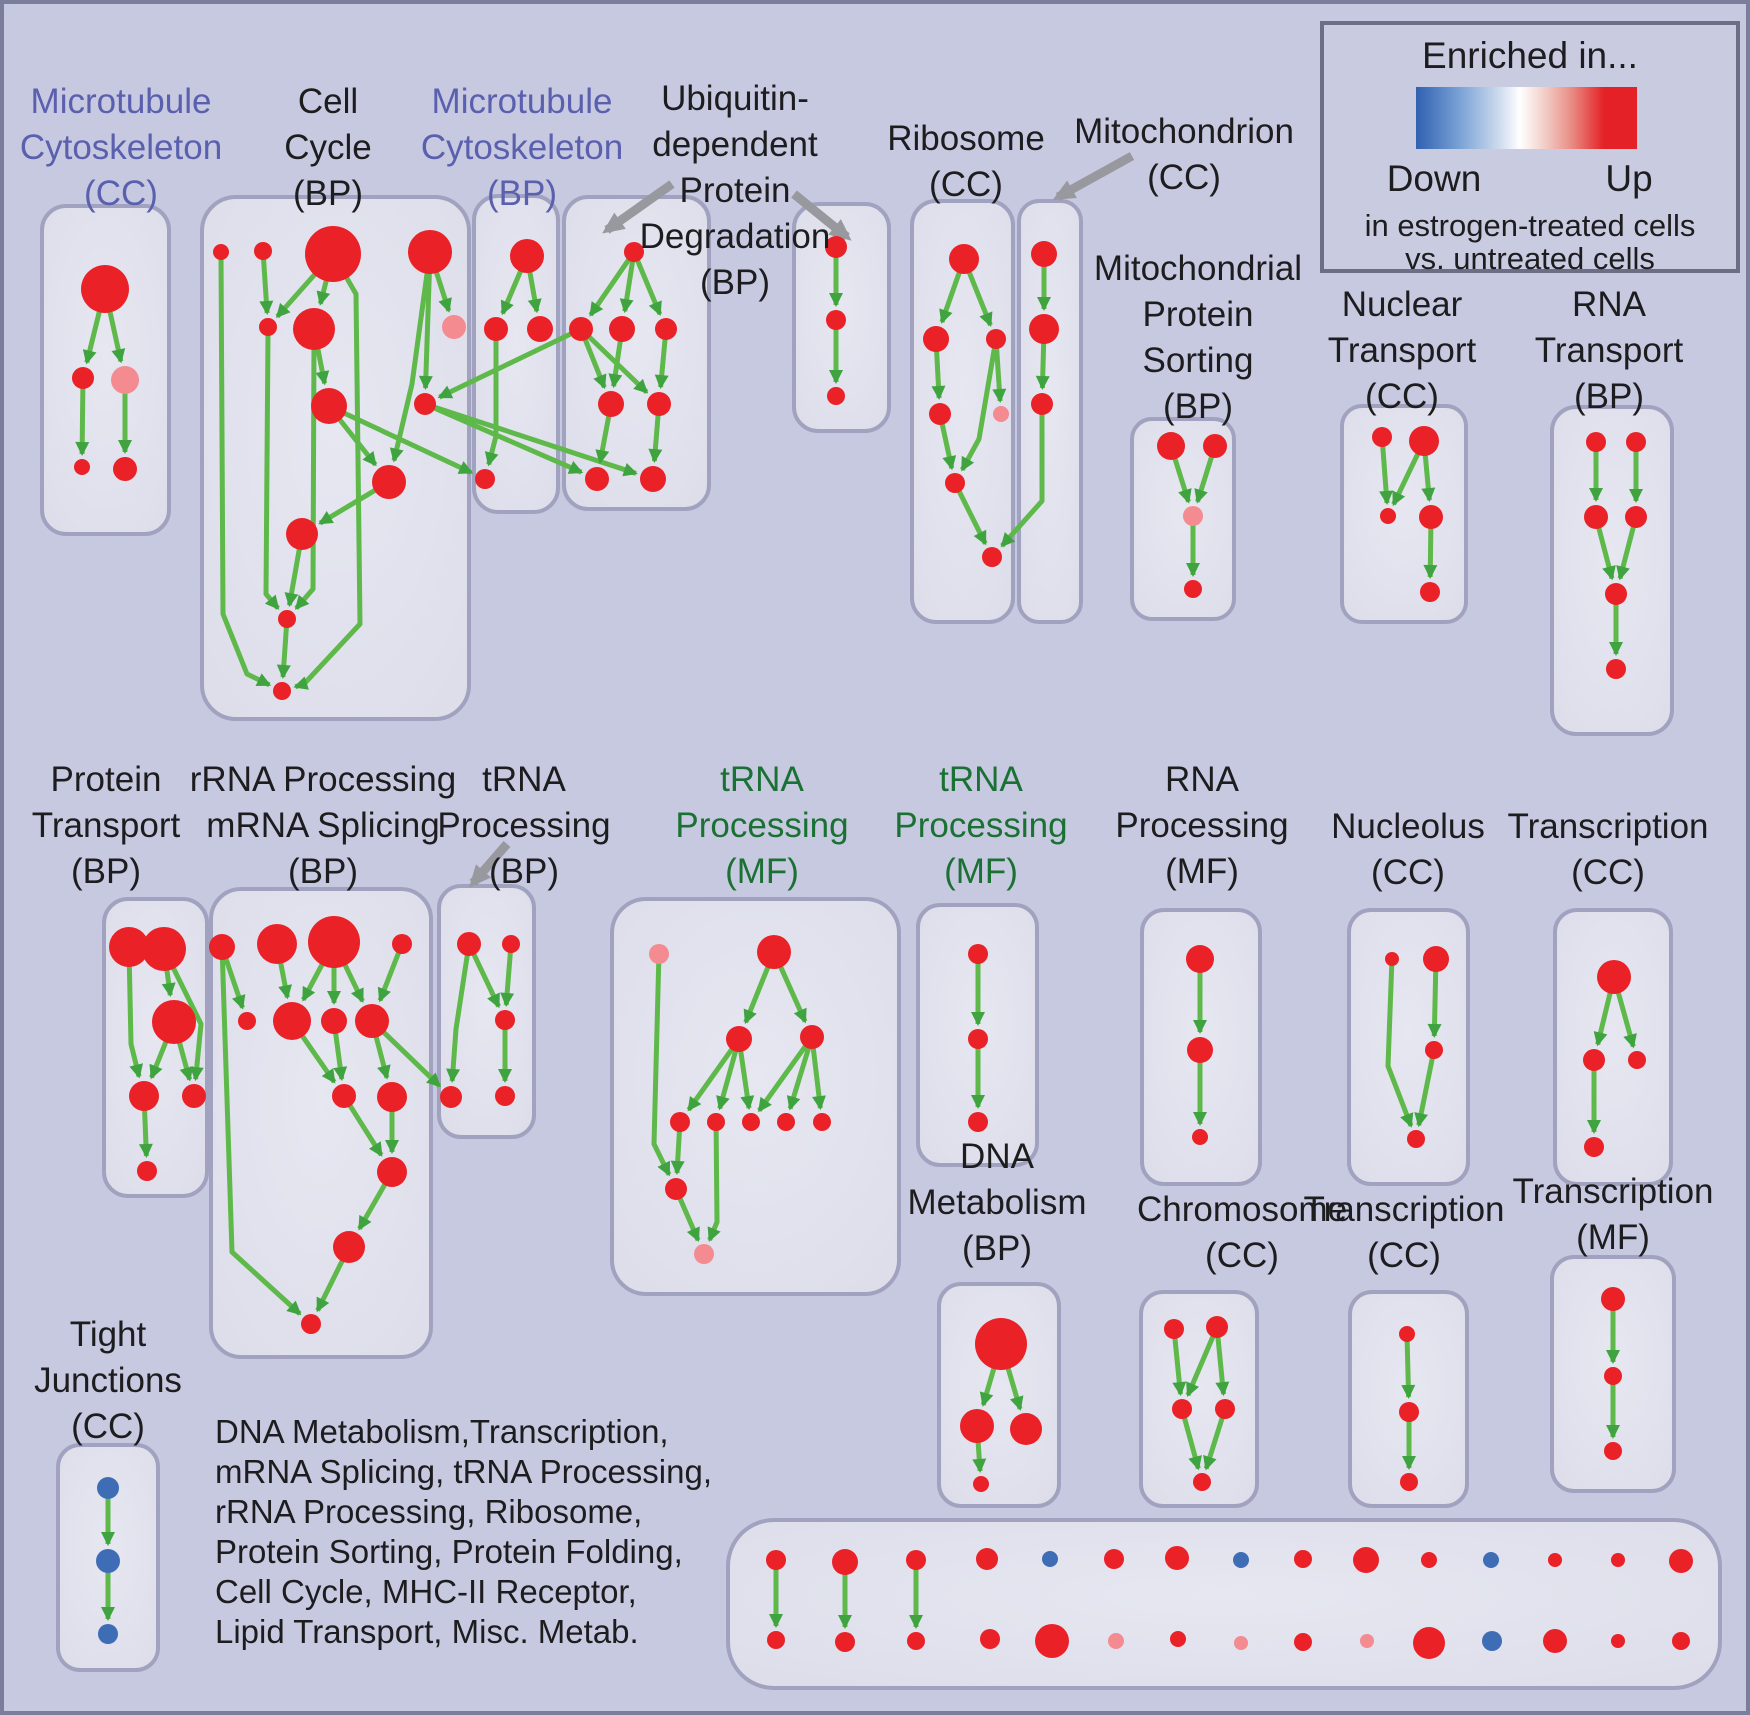  Describe the element at coordinates (125, 469) in the screenshot. I see `go-term-node-a5` at that location.